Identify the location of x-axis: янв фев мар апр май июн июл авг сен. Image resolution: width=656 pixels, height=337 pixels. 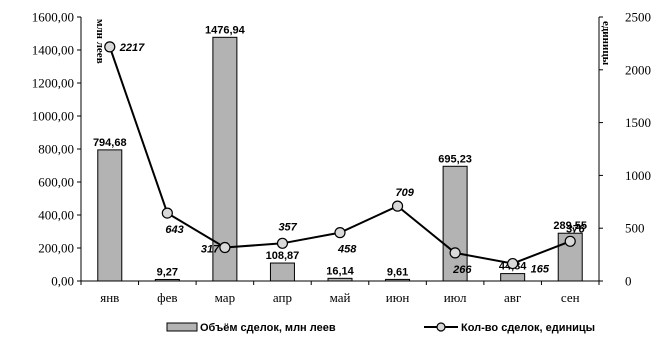
(340, 292).